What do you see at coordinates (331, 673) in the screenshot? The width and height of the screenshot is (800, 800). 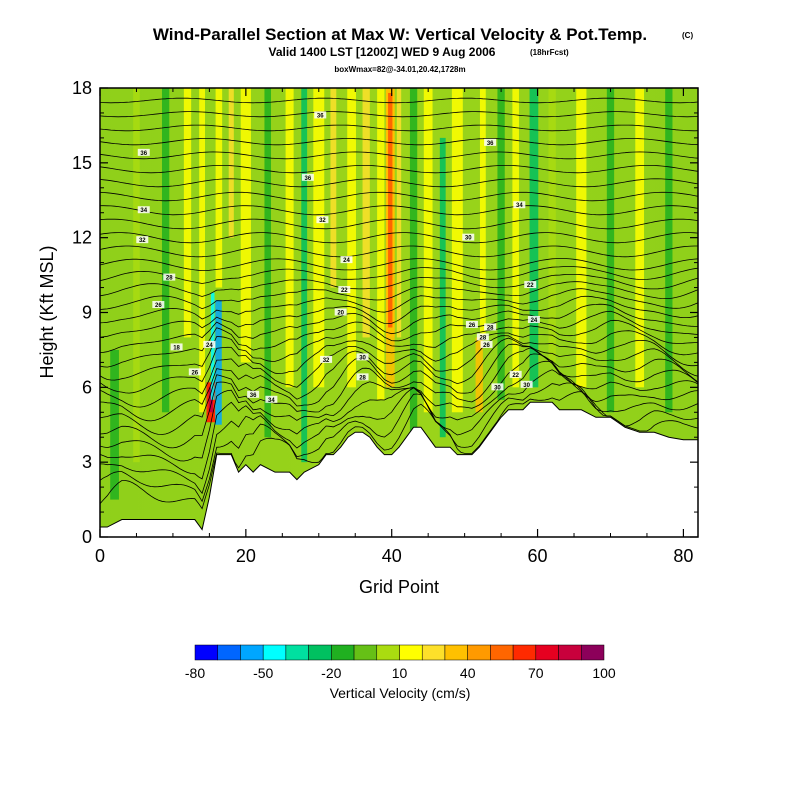 I see `colorbar-label: -20` at bounding box center [331, 673].